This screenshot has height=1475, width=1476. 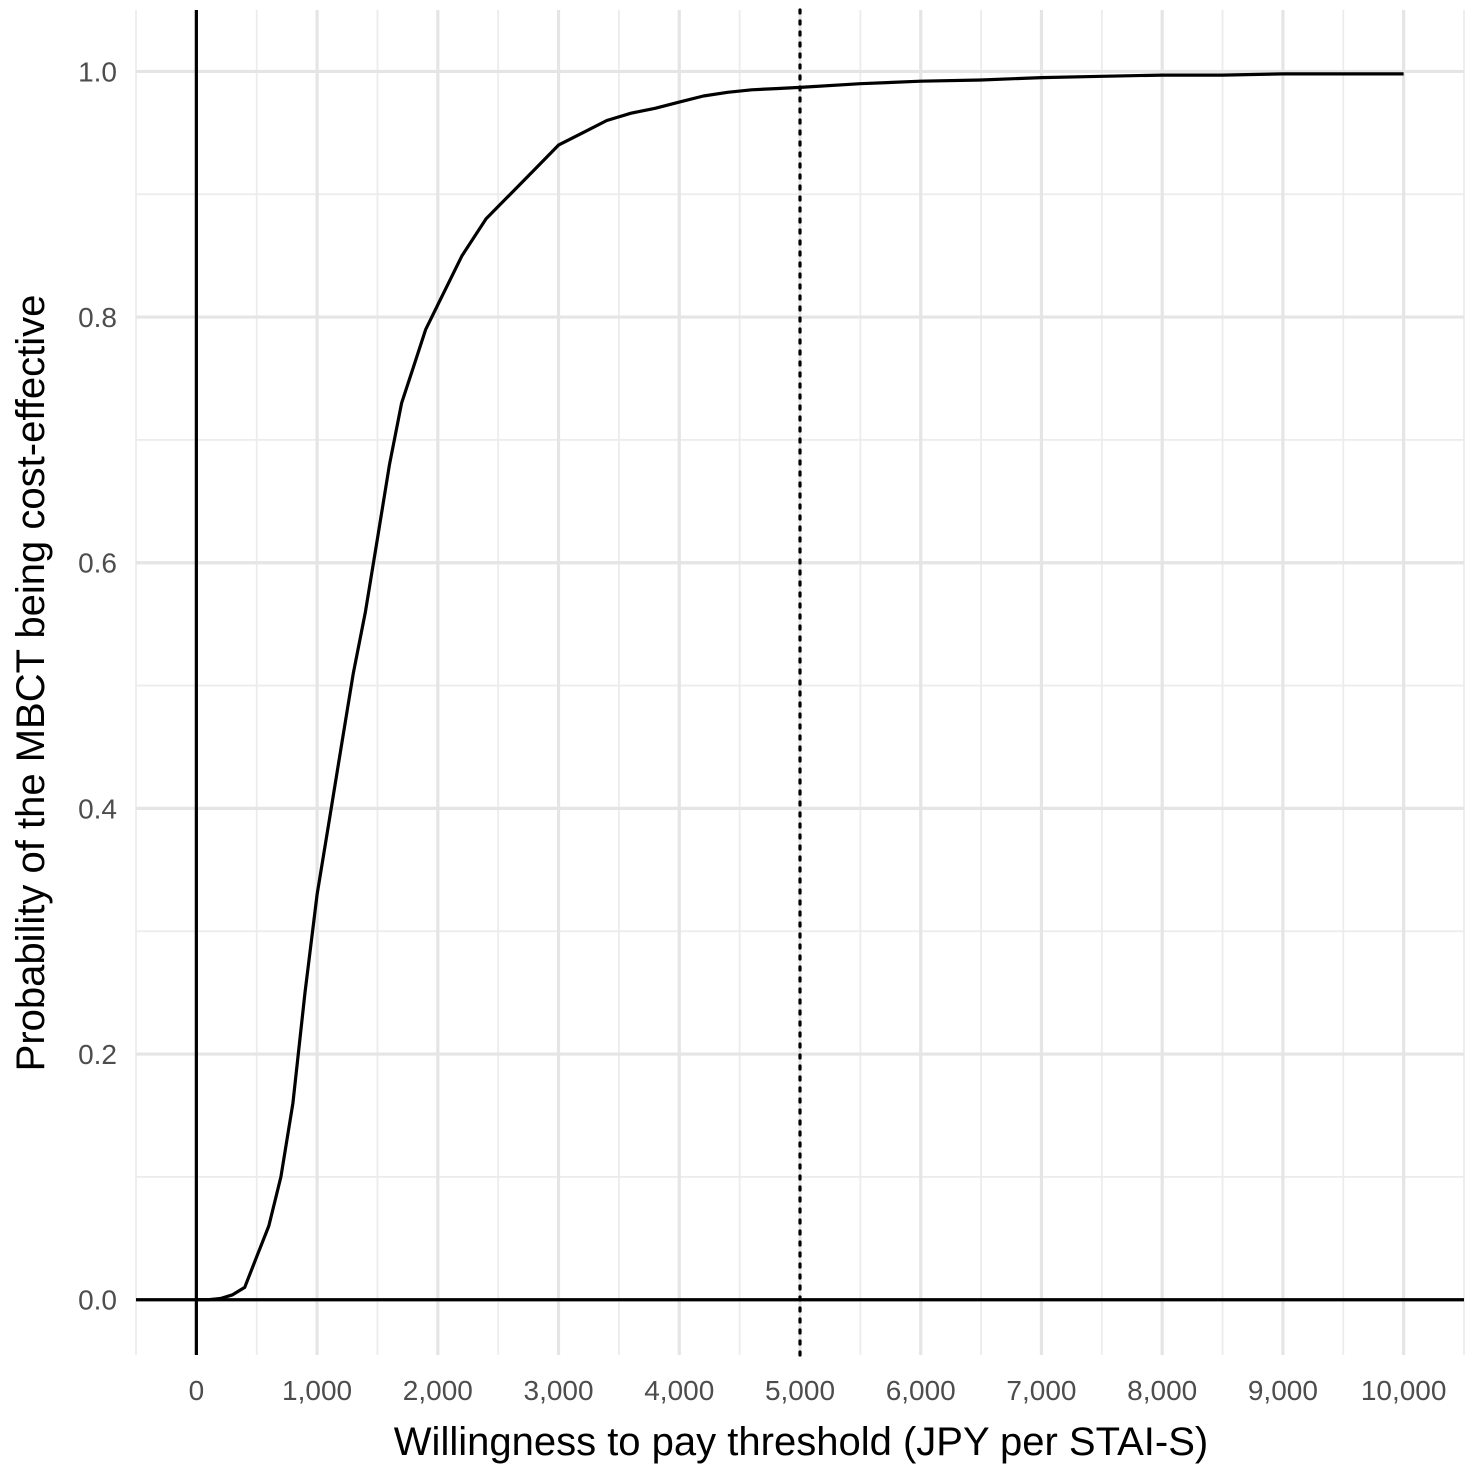 What do you see at coordinates (559, 1390) in the screenshot?
I see `x-tick-label: 3,000` at bounding box center [559, 1390].